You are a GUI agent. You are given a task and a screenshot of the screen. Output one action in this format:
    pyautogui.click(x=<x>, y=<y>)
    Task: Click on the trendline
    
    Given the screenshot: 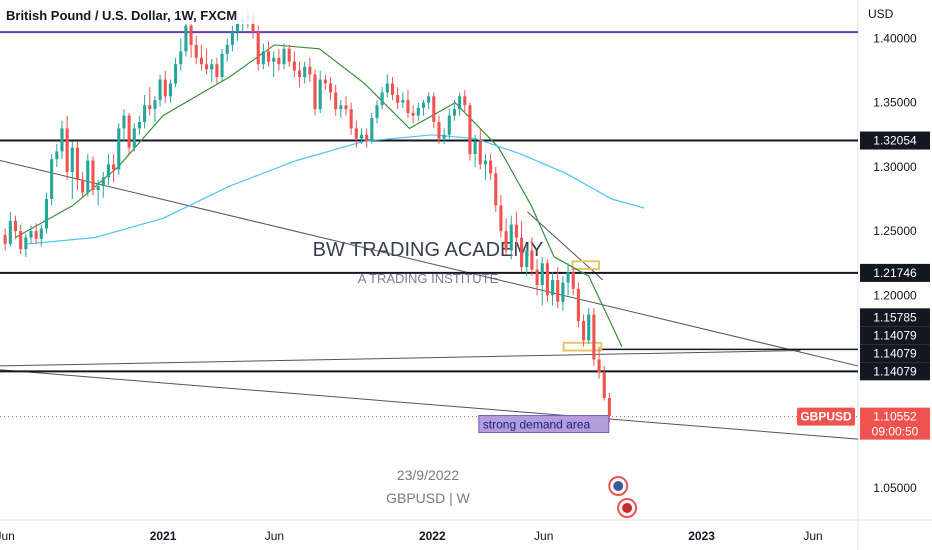 What is the action you would take?
    pyautogui.click(x=400, y=358)
    